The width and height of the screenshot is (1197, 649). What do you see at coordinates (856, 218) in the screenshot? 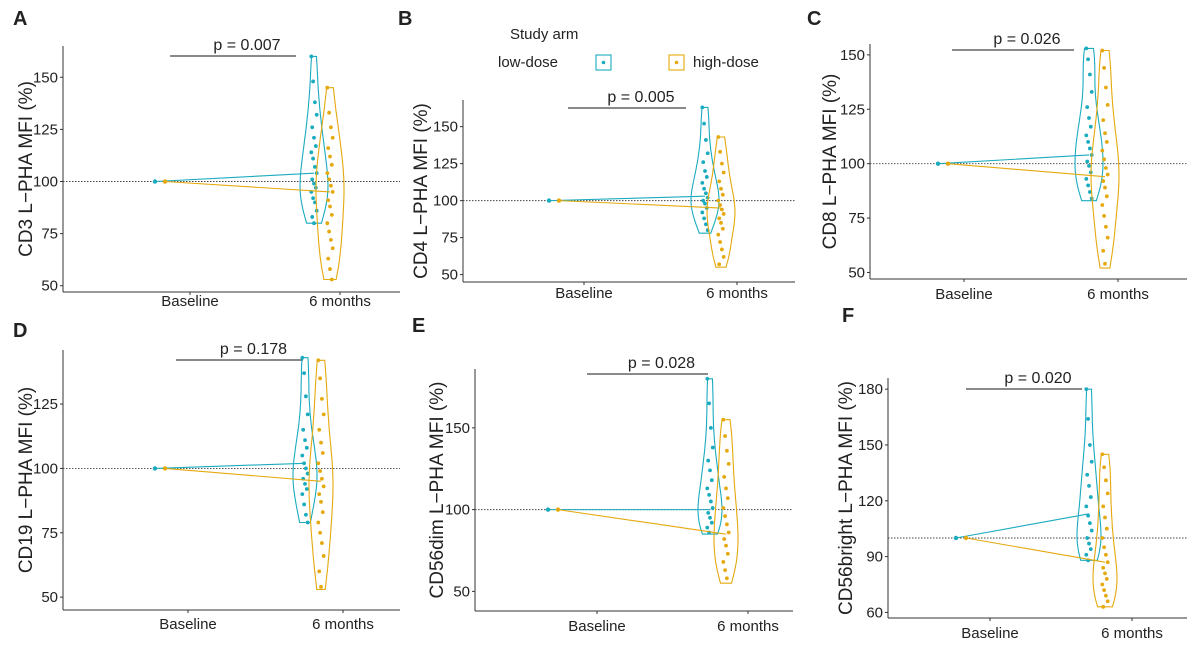
I see `y-tick-label: 75` at bounding box center [856, 218].